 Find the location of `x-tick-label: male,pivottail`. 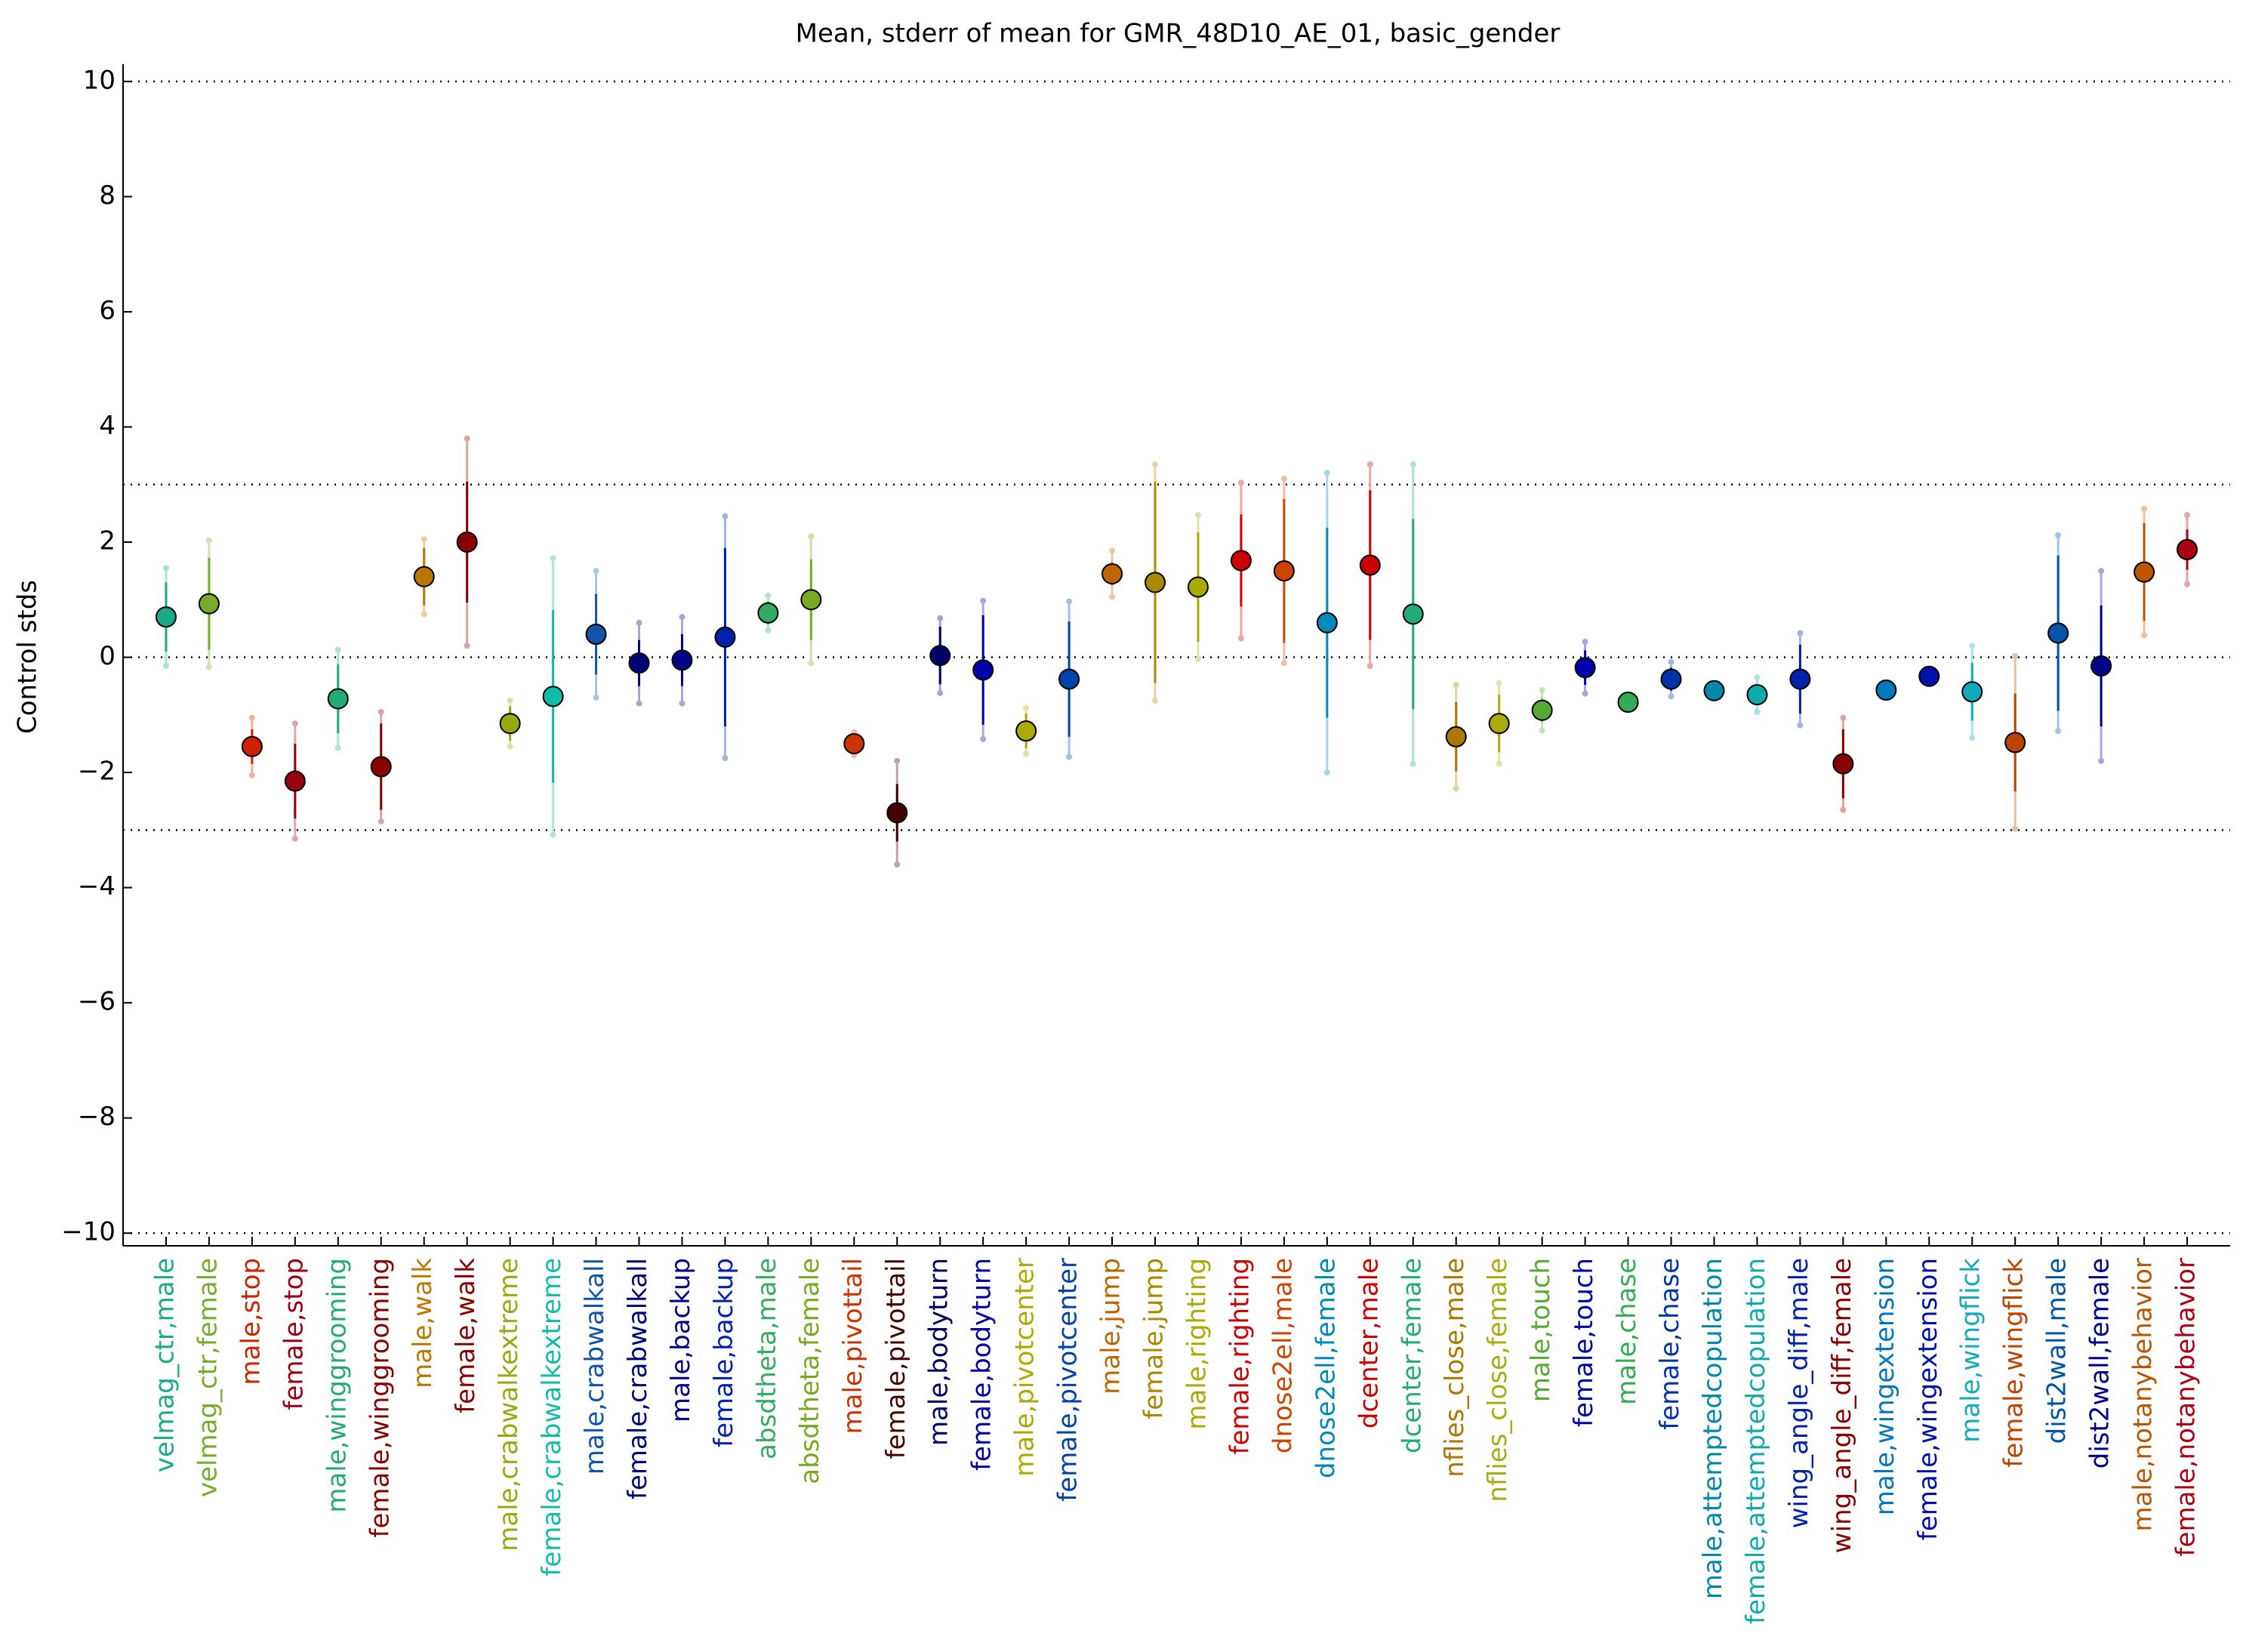

x-tick-label: male,pivottail is located at coordinates (853, 1346).